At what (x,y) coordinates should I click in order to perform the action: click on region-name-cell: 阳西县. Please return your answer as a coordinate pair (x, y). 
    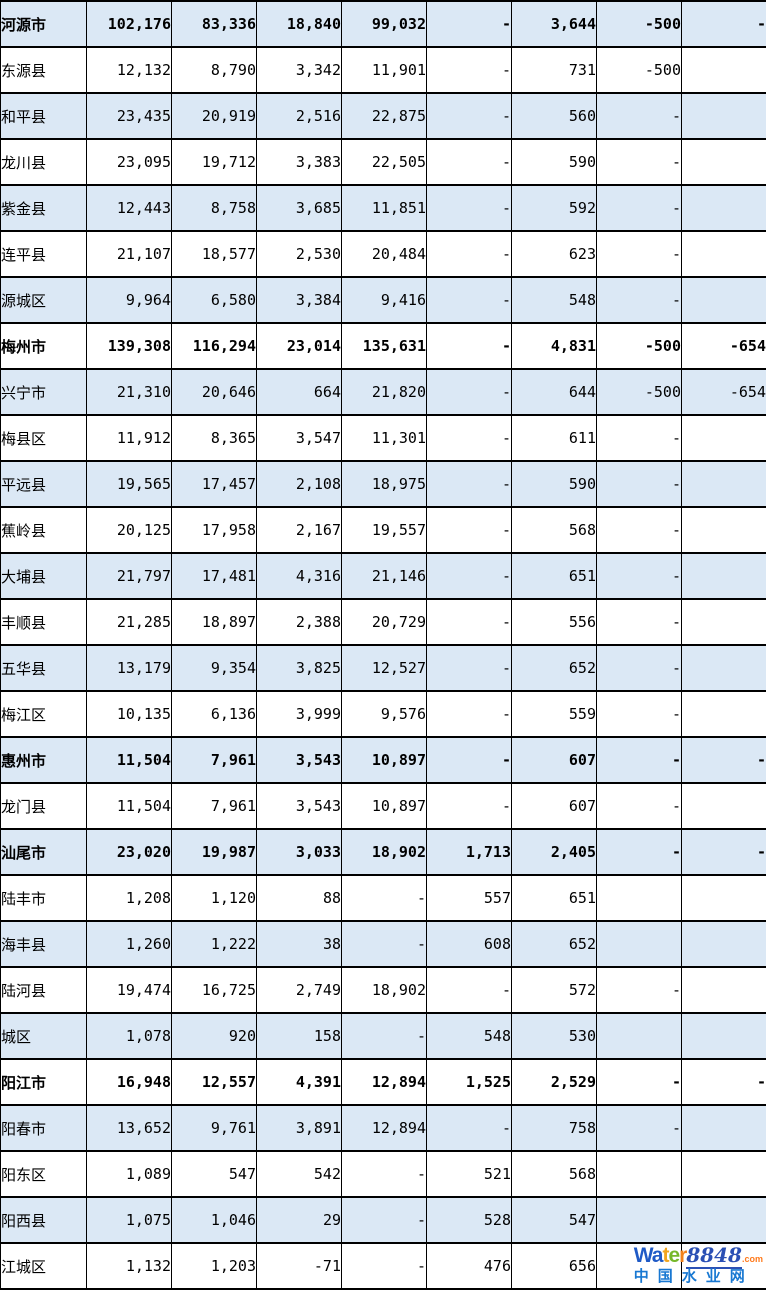
    Looking at the image, I should click on (43, 1220).